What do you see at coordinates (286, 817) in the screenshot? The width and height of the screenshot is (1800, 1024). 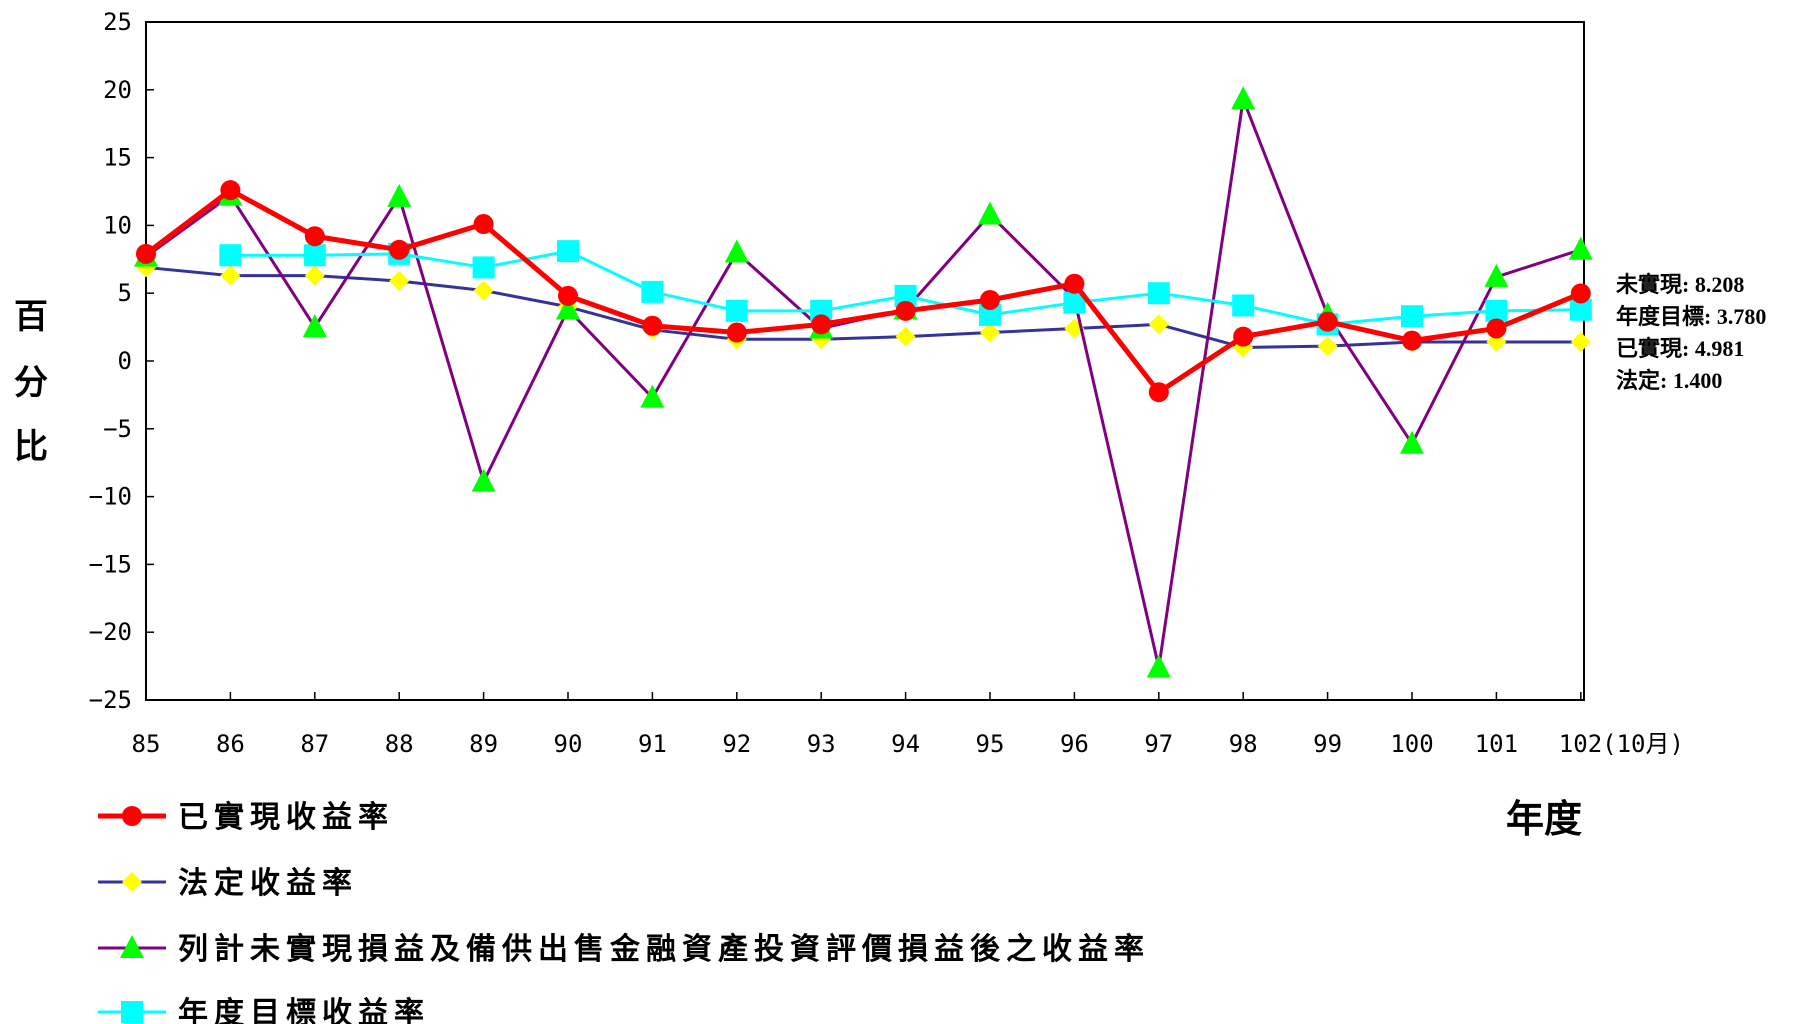 I see `legend-label: 已實現收益率` at bounding box center [286, 817].